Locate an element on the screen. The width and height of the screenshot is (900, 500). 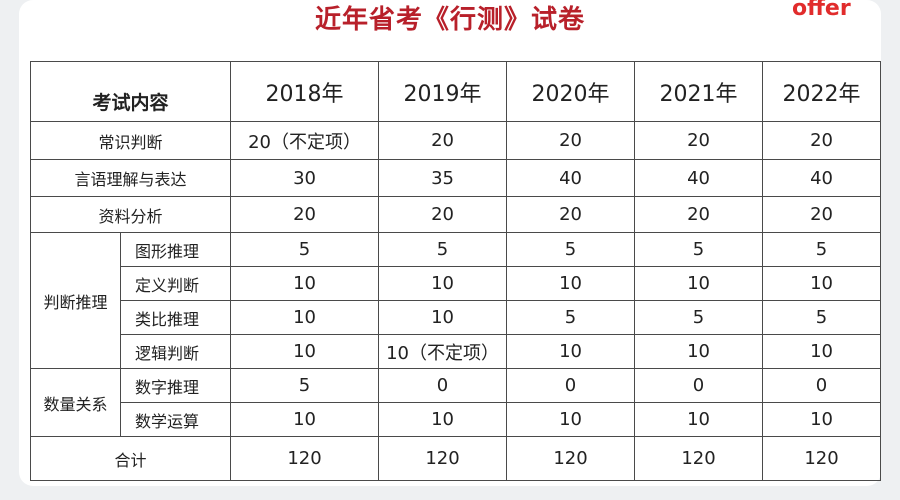
year-header: 2020年 is located at coordinates (571, 91).